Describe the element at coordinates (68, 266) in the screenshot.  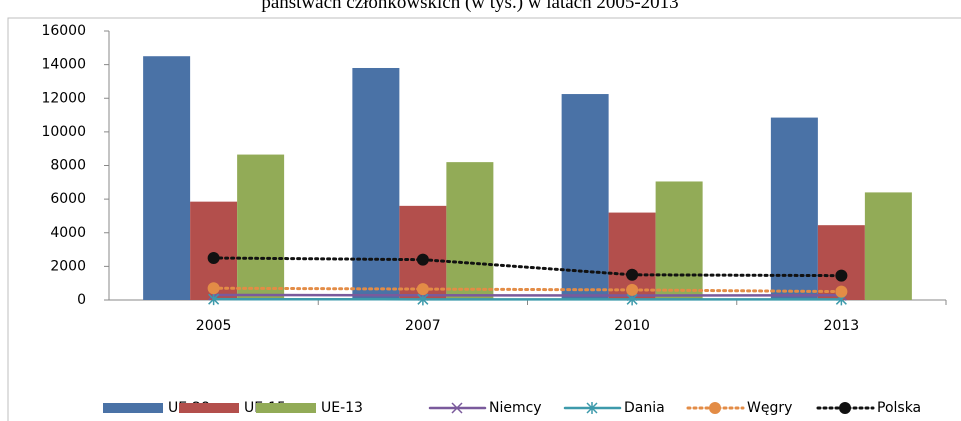
I see `y-tick-label: 2000` at that location.